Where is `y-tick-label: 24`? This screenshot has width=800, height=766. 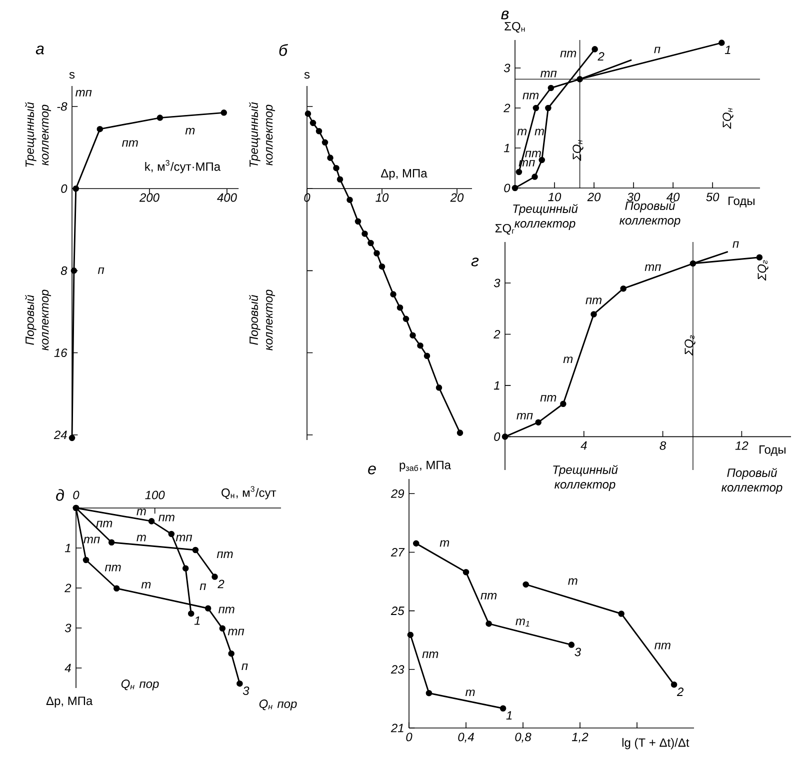 y-tick-label: 24 is located at coordinates (60, 435).